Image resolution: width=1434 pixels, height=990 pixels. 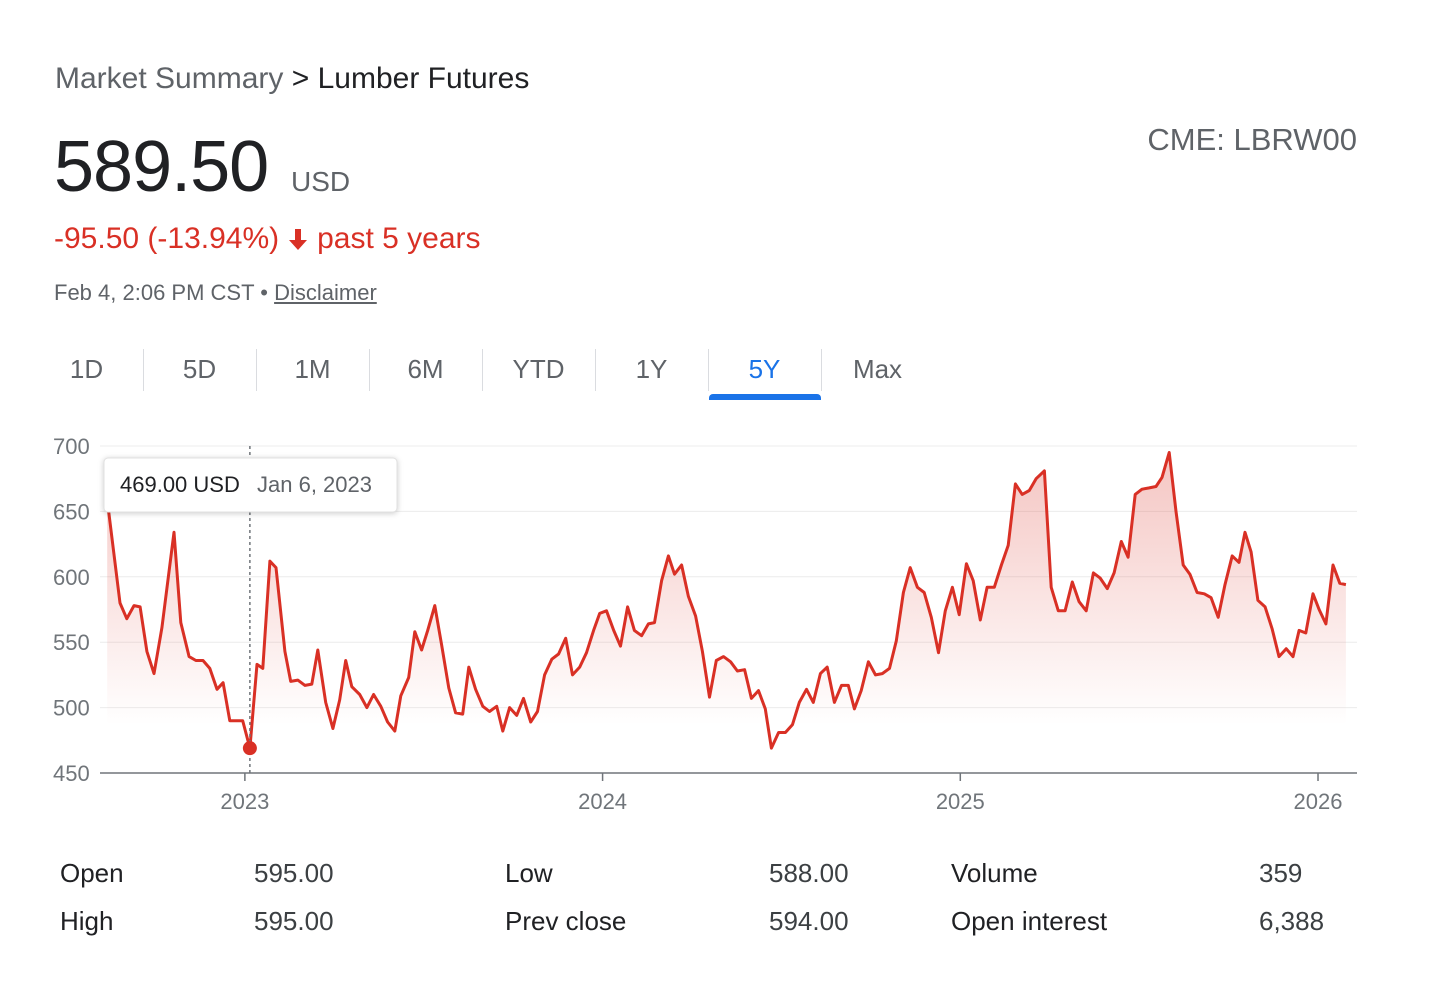 What do you see at coordinates (71, 773) in the screenshot?
I see `y-tick-label: 450` at bounding box center [71, 773].